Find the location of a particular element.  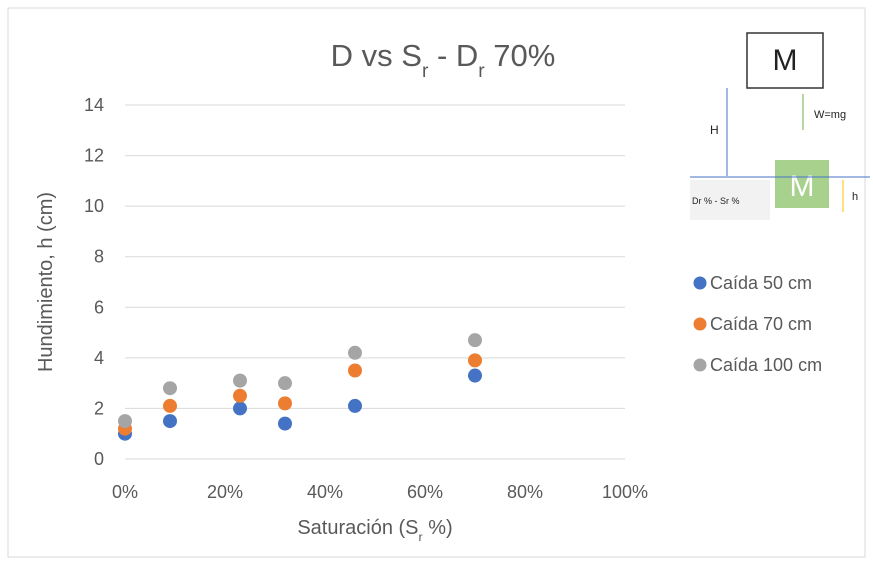

x-tick-label: 100% is located at coordinates (625, 492).